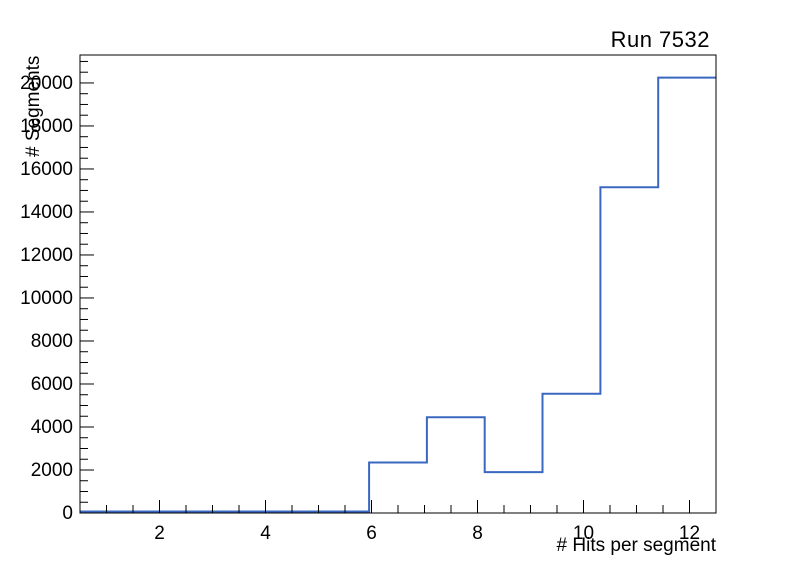 Image resolution: width=796 pixels, height=572 pixels. Describe the element at coordinates (33, 106) in the screenshot. I see `y-axis-title: # Segments` at that location.